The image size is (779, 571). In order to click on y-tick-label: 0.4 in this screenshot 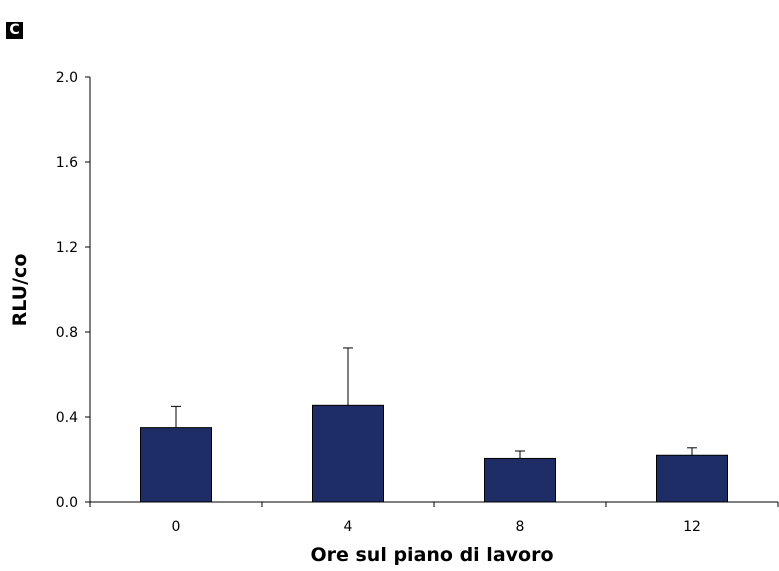, I will do `click(67, 418)`.